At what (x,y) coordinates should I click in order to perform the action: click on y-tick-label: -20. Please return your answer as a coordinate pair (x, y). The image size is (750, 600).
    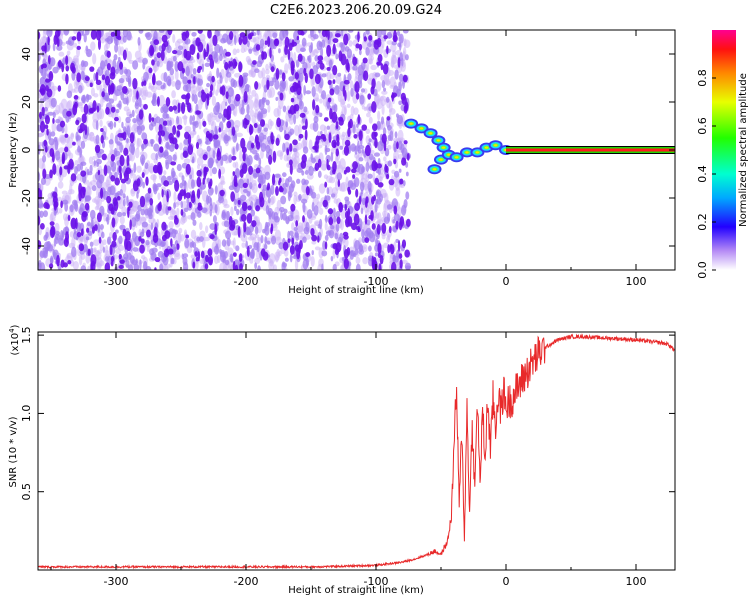
    Looking at the image, I should click on (26, 198).